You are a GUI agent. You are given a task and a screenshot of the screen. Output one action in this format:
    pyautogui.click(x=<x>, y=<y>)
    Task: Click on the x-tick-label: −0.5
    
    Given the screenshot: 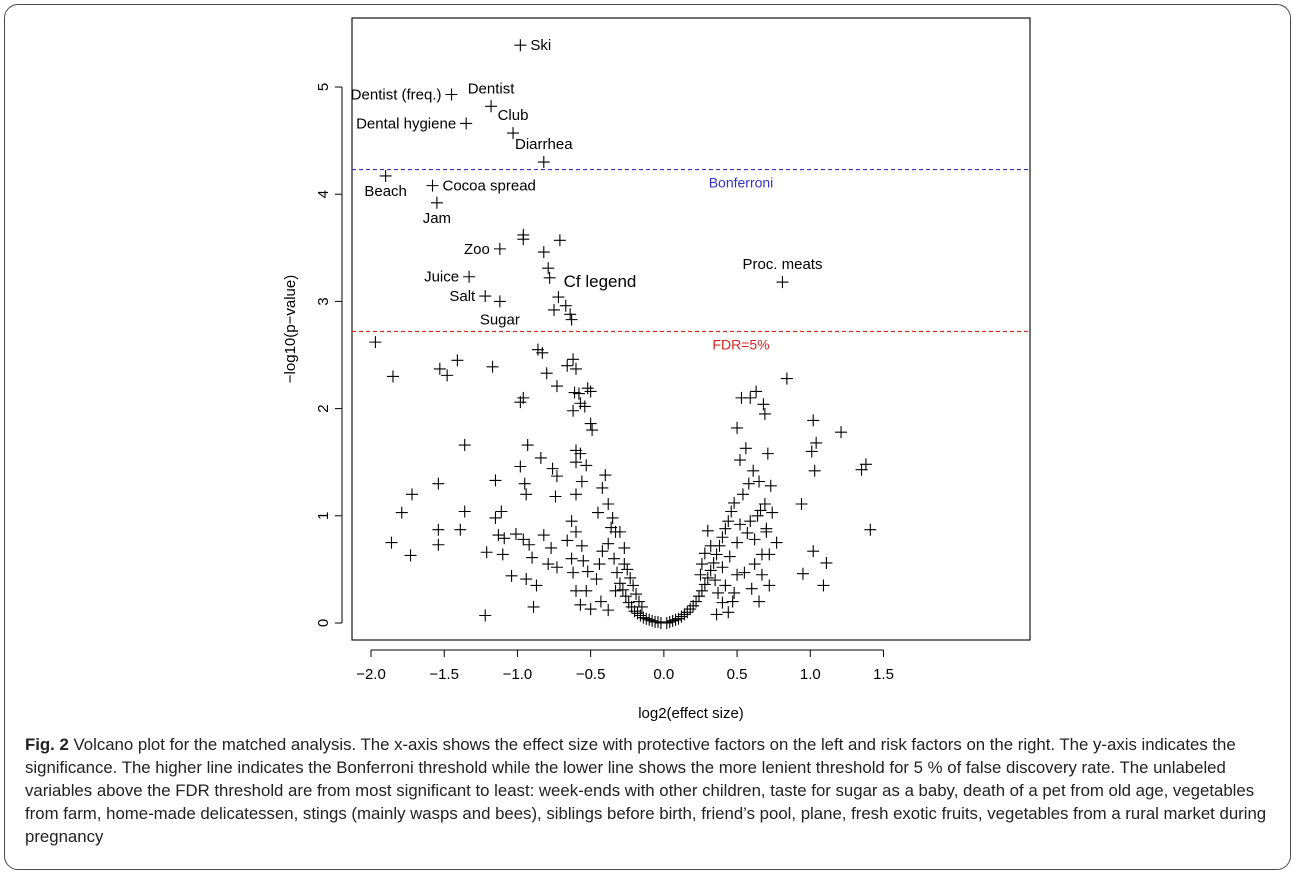 What is the action you would take?
    pyautogui.click(x=591, y=674)
    